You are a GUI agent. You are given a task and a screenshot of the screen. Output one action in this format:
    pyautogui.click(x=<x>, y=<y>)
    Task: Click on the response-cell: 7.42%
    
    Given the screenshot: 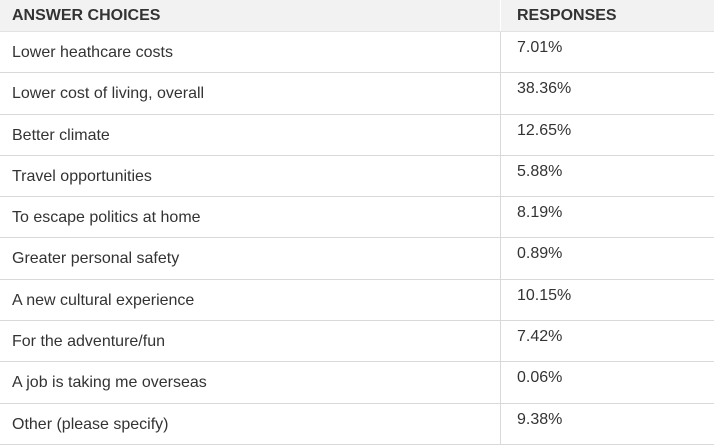 What is the action you would take?
    pyautogui.click(x=540, y=337)
    